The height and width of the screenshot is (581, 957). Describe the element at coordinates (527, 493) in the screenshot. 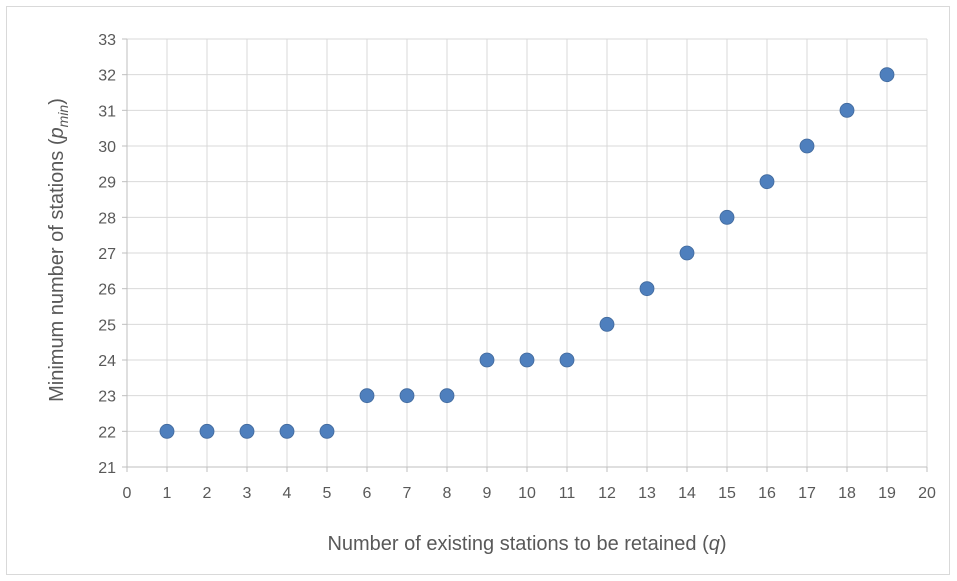

I see `x-tick-label: 10` at that location.